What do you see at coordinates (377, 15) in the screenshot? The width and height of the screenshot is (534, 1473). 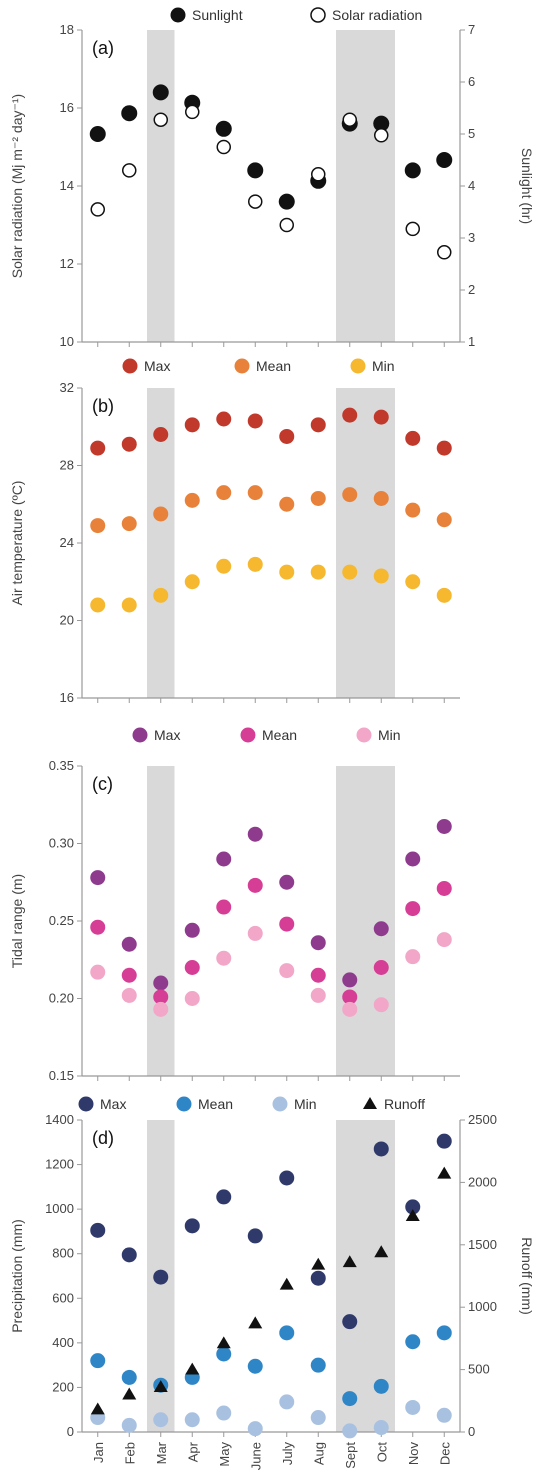 I see `legend-label: Solar radiation` at bounding box center [377, 15].